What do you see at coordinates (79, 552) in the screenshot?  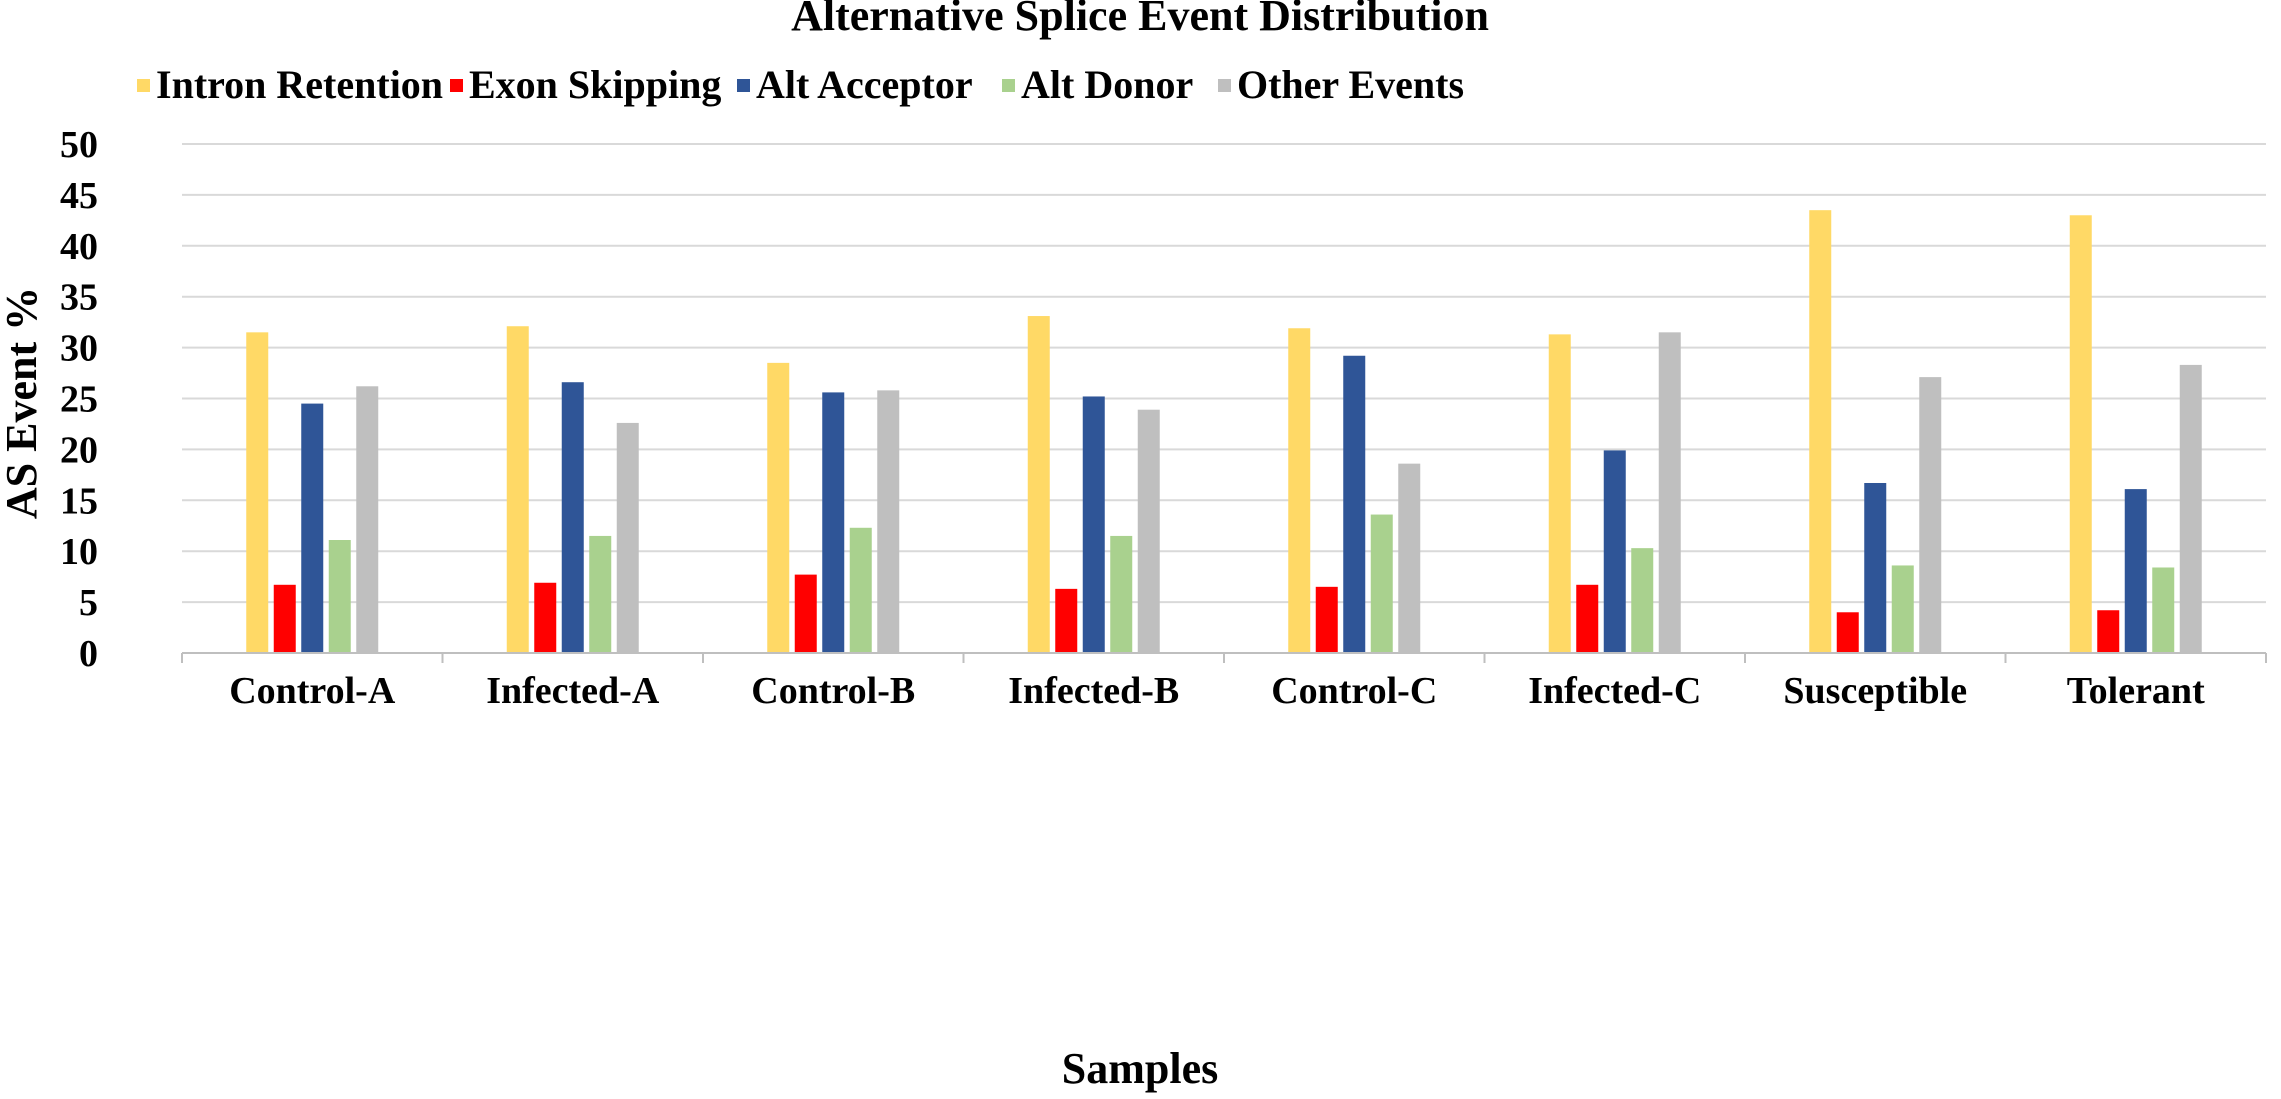 I see `y-tick-label-10: 10` at bounding box center [79, 552].